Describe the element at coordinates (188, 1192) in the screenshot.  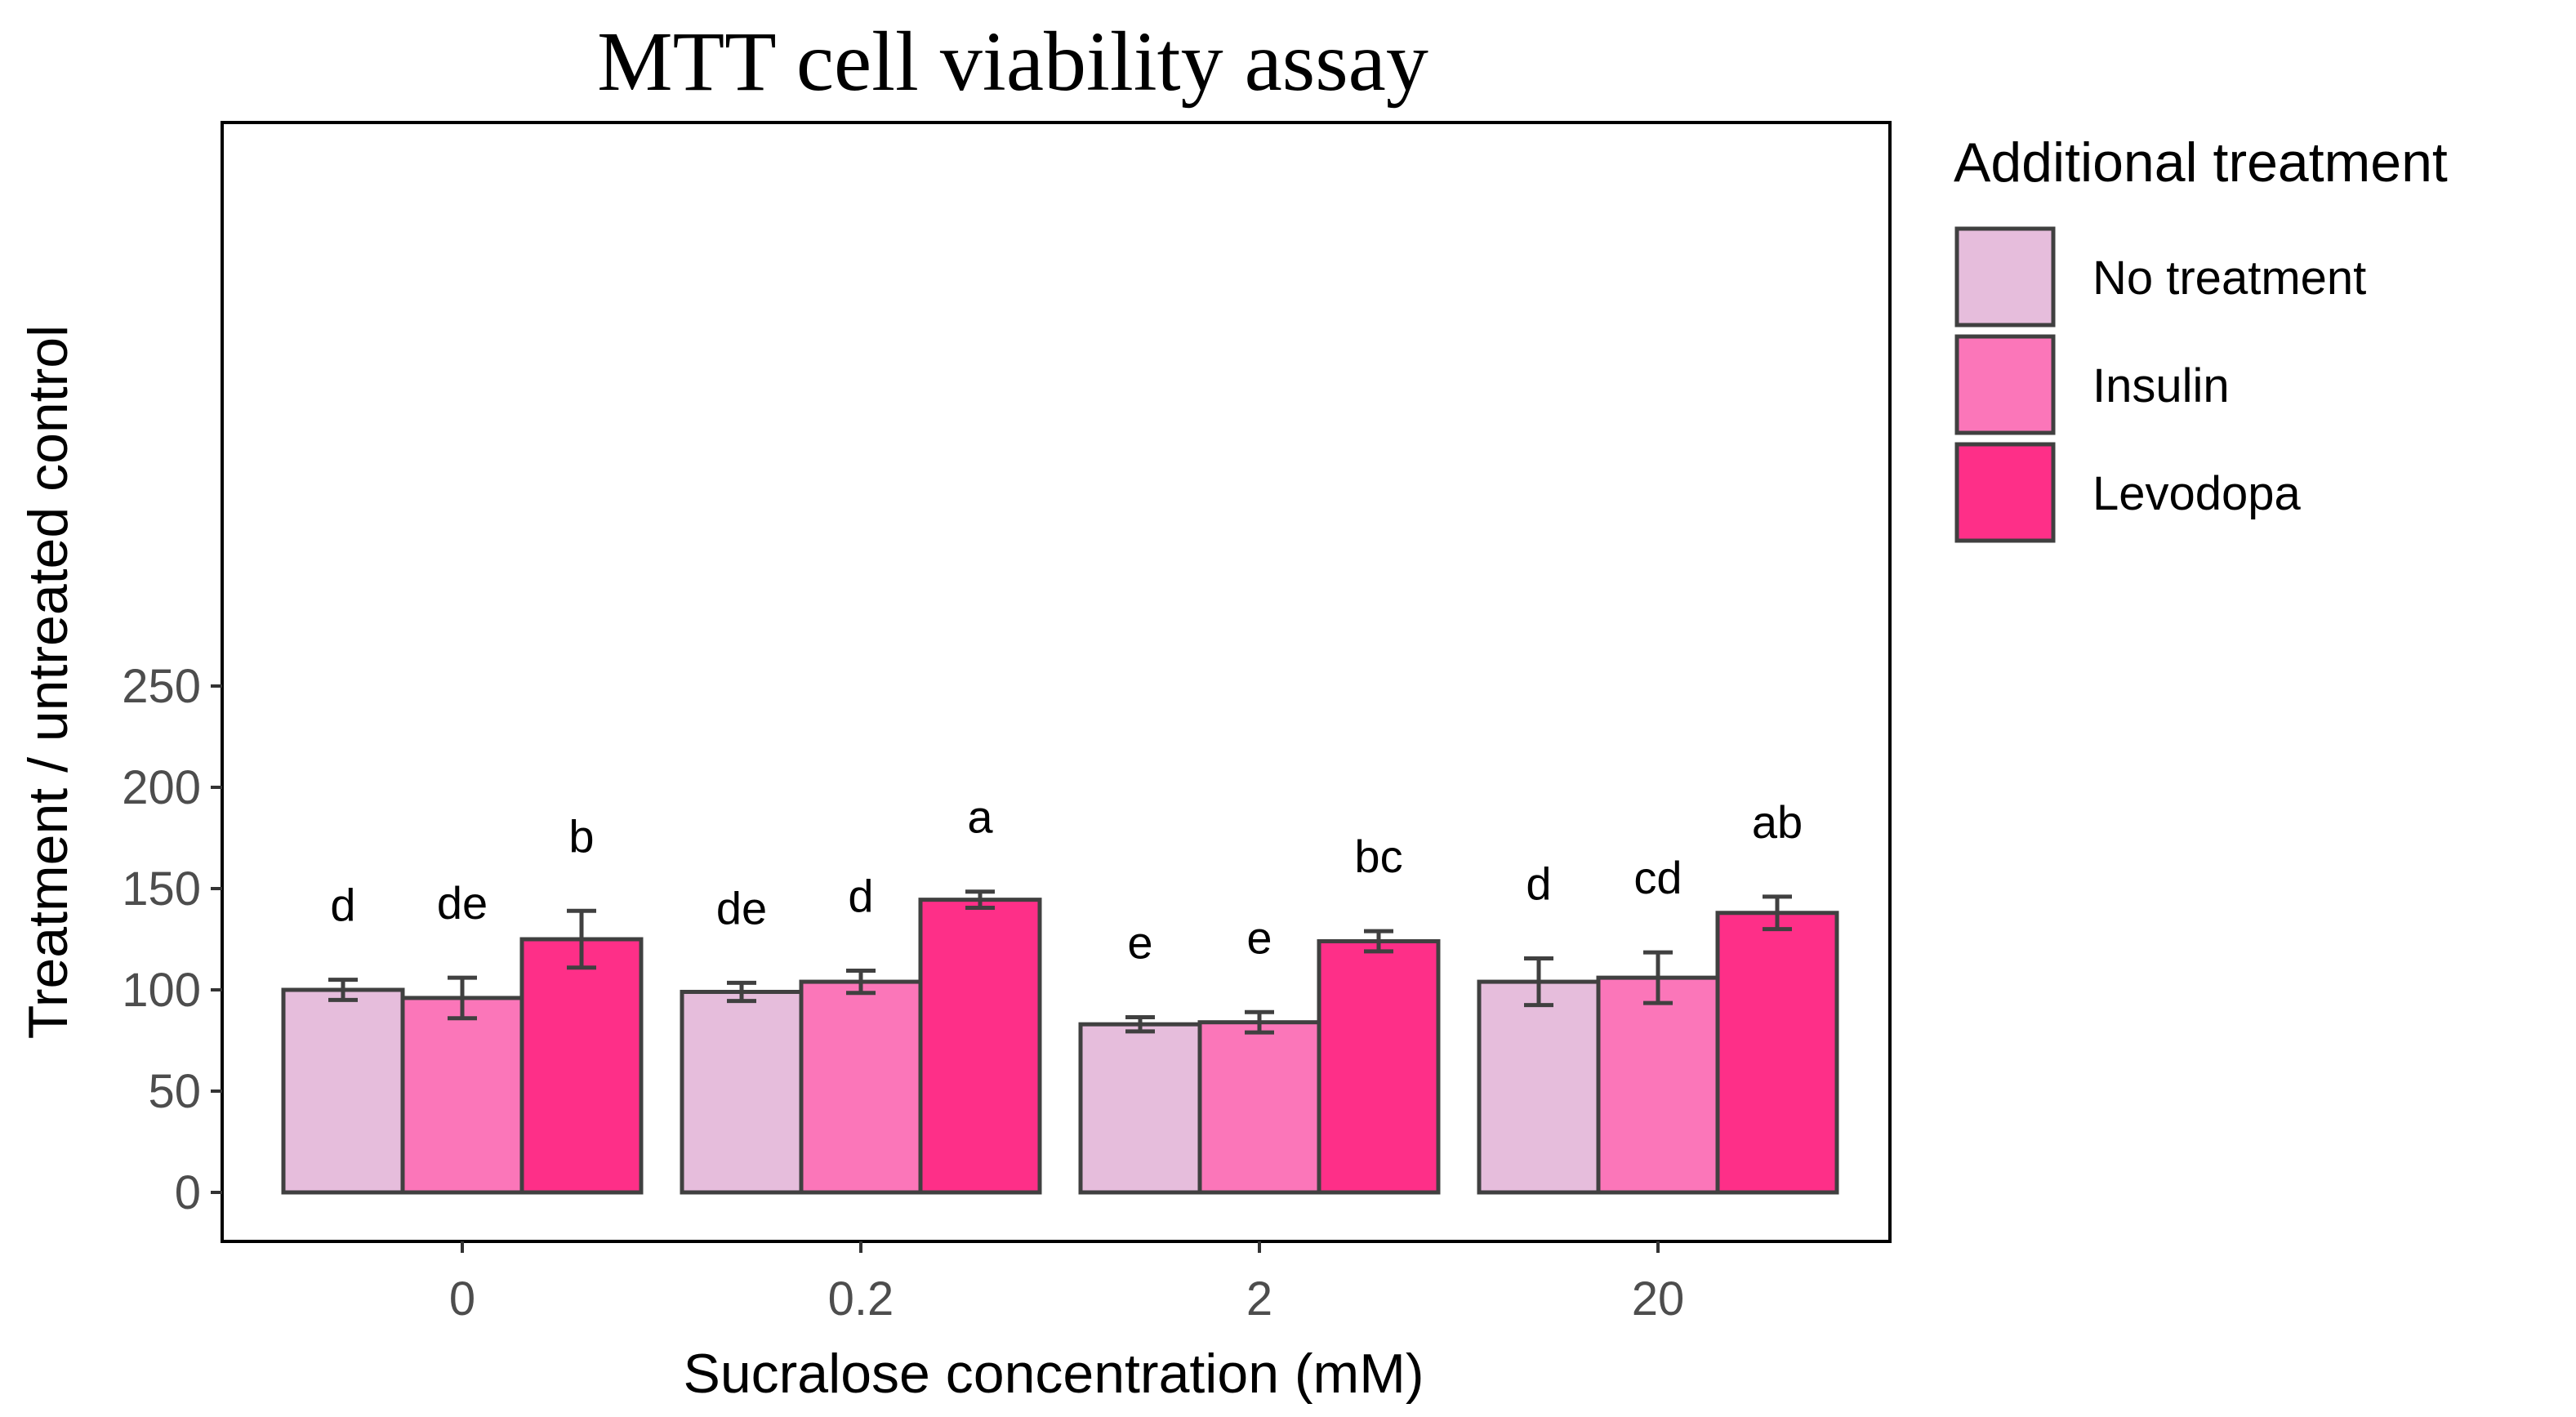
I see `y-tick-label: 0` at that location.